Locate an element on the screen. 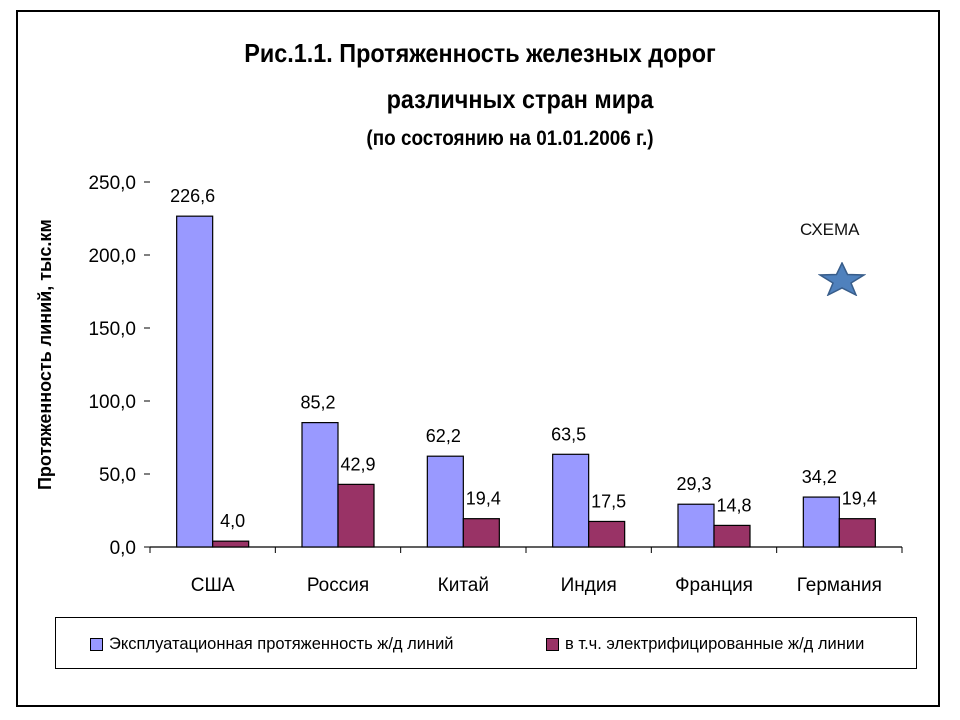  chart-title-line2: различных стран мира is located at coordinates (520, 99).